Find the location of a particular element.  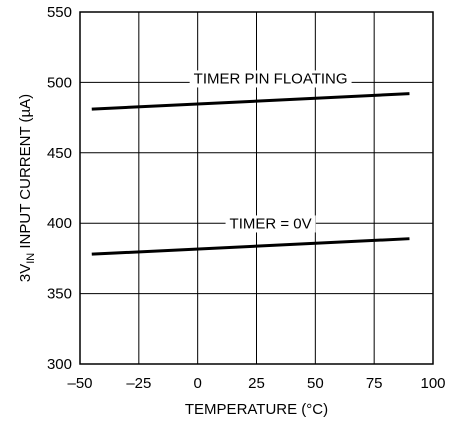

x-tick-labels: –50 –25 0 25 50 75 100 is located at coordinates (256, 383).